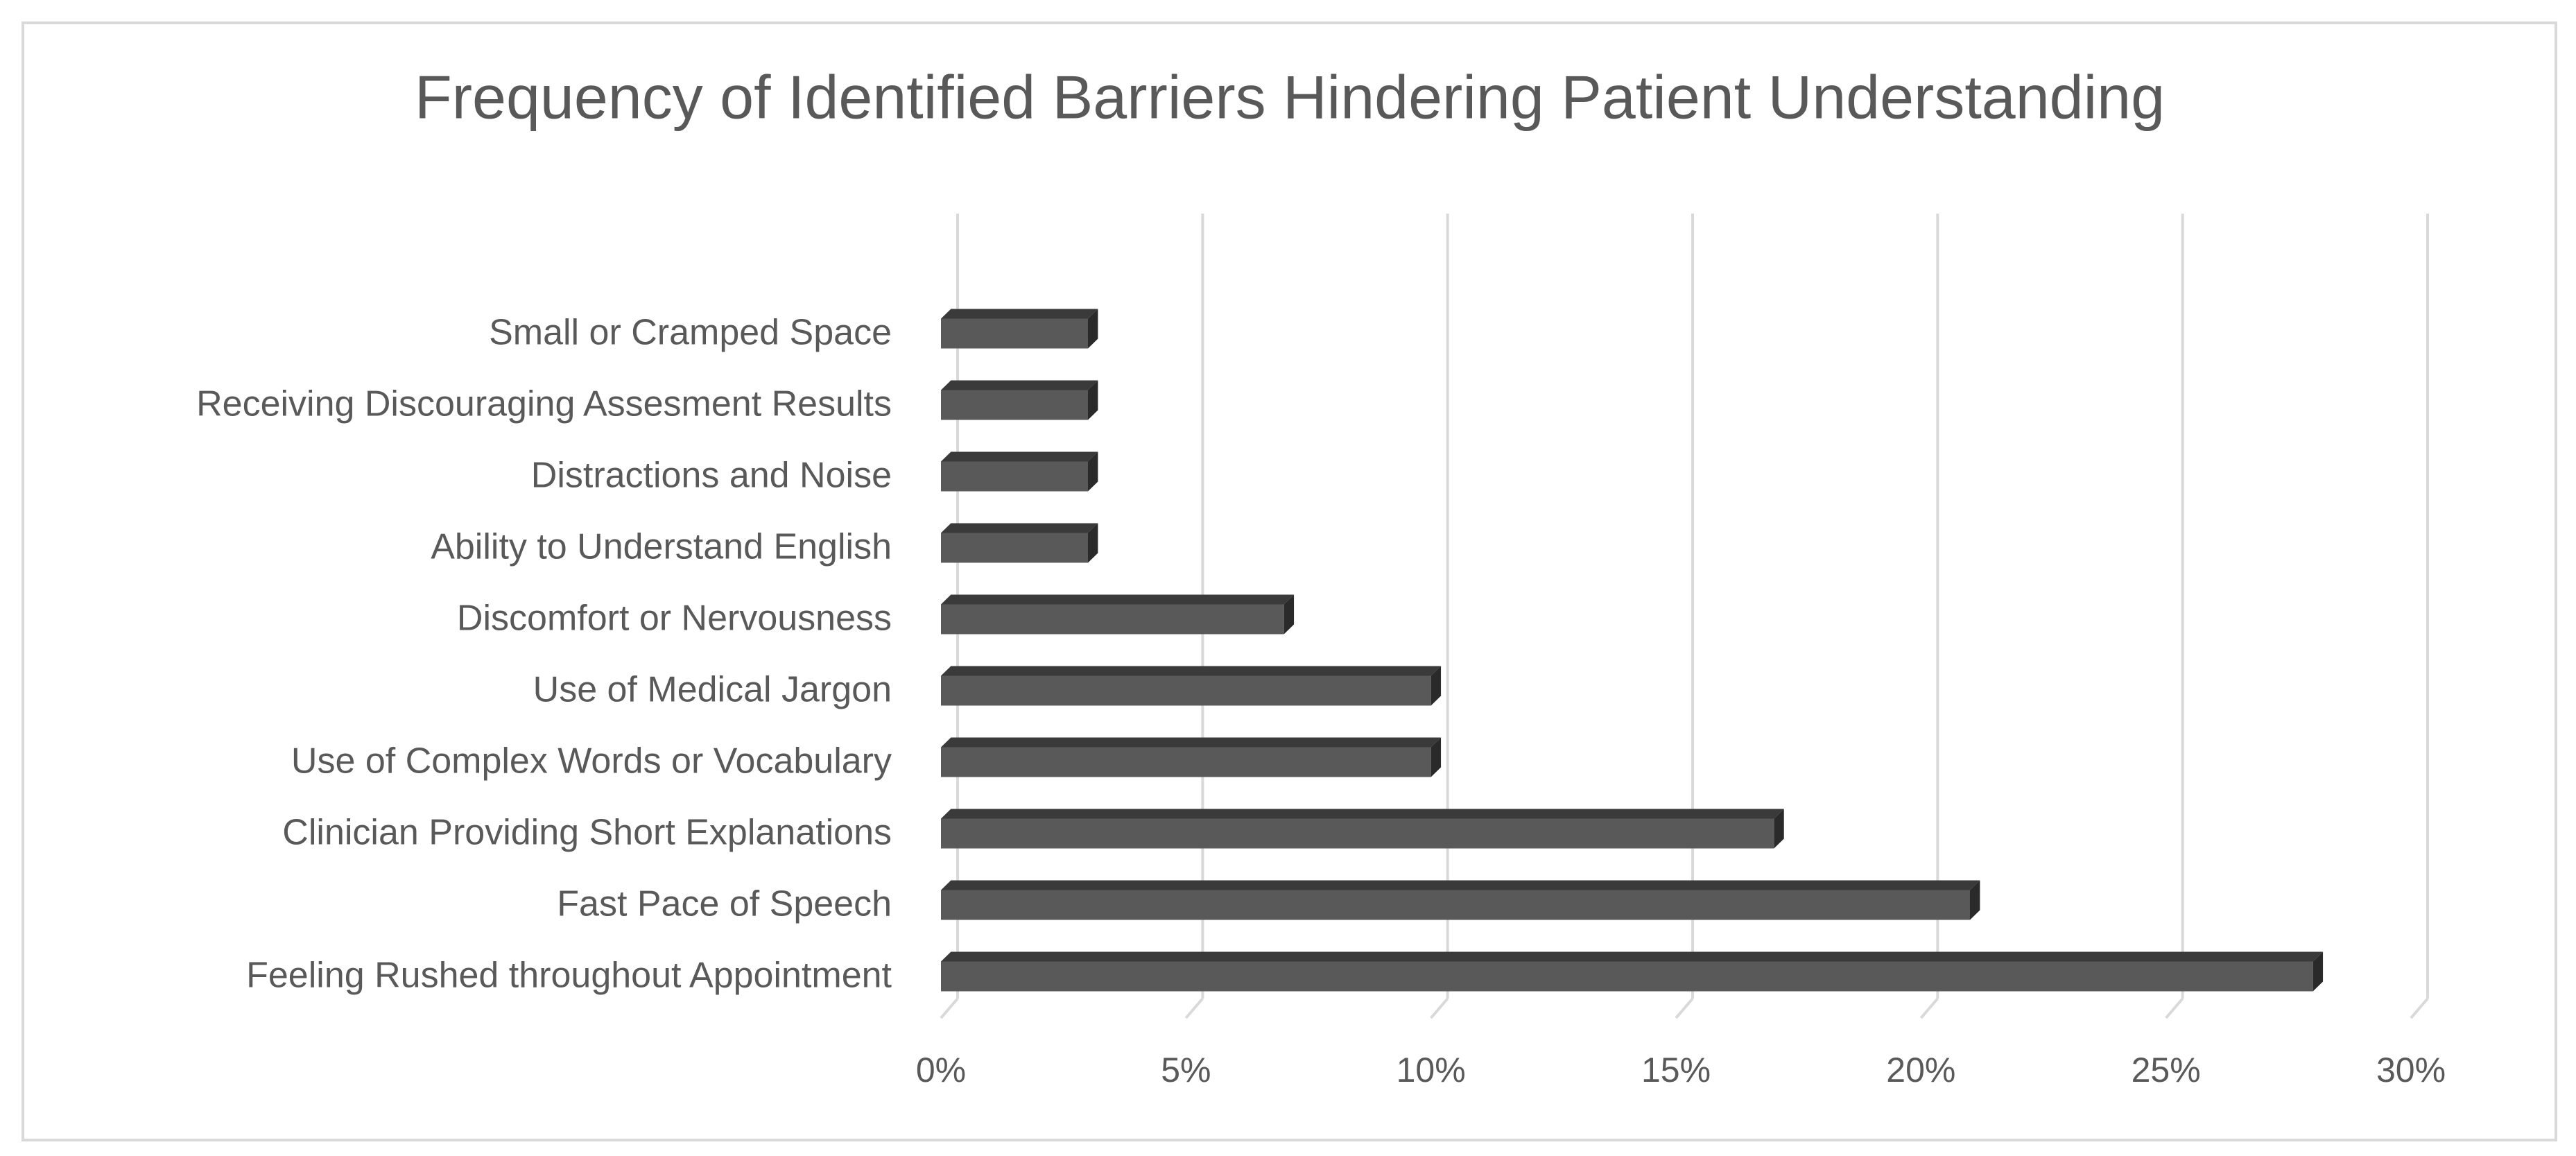  What do you see at coordinates (711, 476) in the screenshot?
I see `y-tick-label: Distractions and Noise` at bounding box center [711, 476].